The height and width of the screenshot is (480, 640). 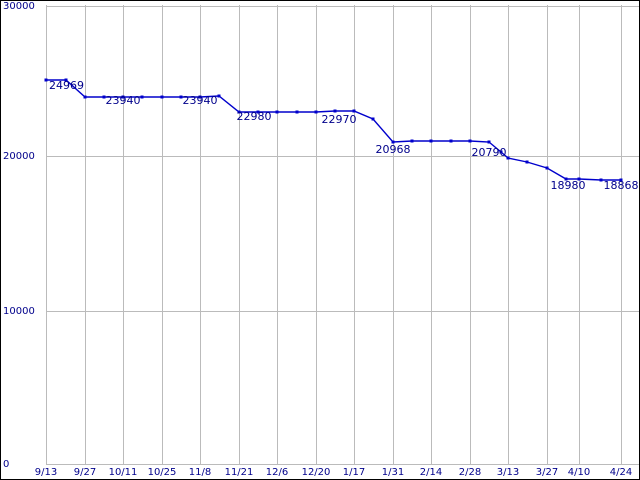 I want to click on x-axis-tick: 3/27, so click(x=547, y=472).